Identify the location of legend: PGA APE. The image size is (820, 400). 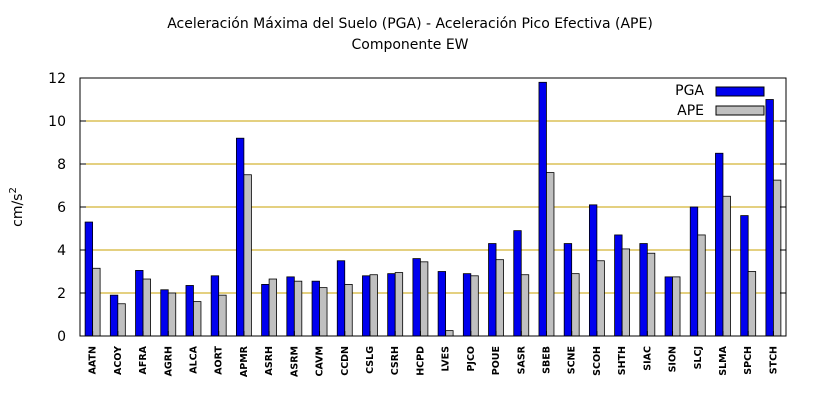
(720, 101).